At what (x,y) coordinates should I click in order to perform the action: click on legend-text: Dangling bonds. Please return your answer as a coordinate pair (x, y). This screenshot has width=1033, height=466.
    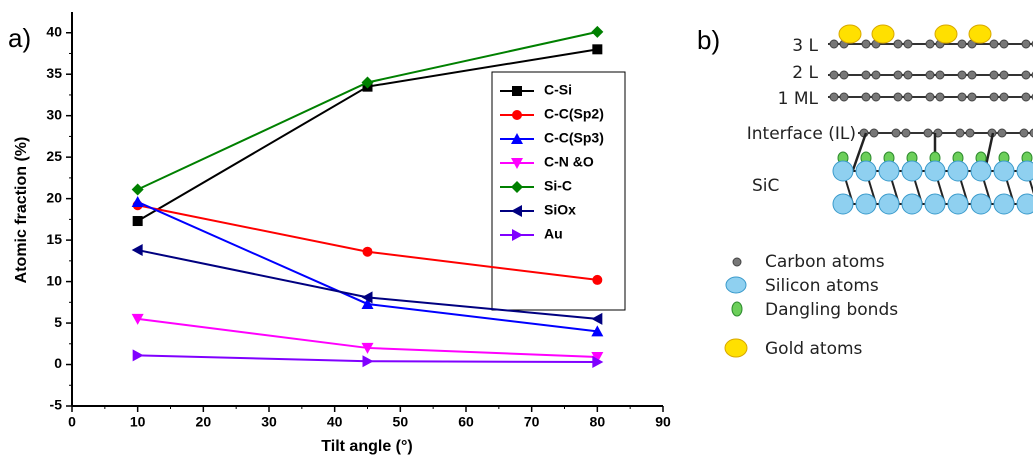
    Looking at the image, I should click on (831, 310).